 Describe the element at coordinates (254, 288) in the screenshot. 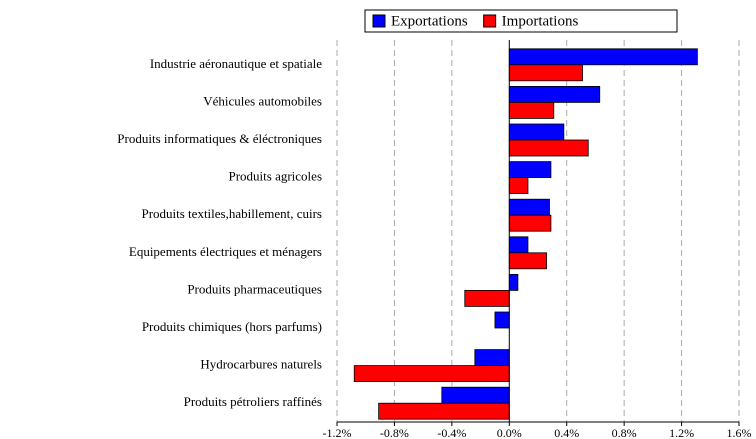

I see `y-tick-label: Produits pharmaceutiques` at that location.